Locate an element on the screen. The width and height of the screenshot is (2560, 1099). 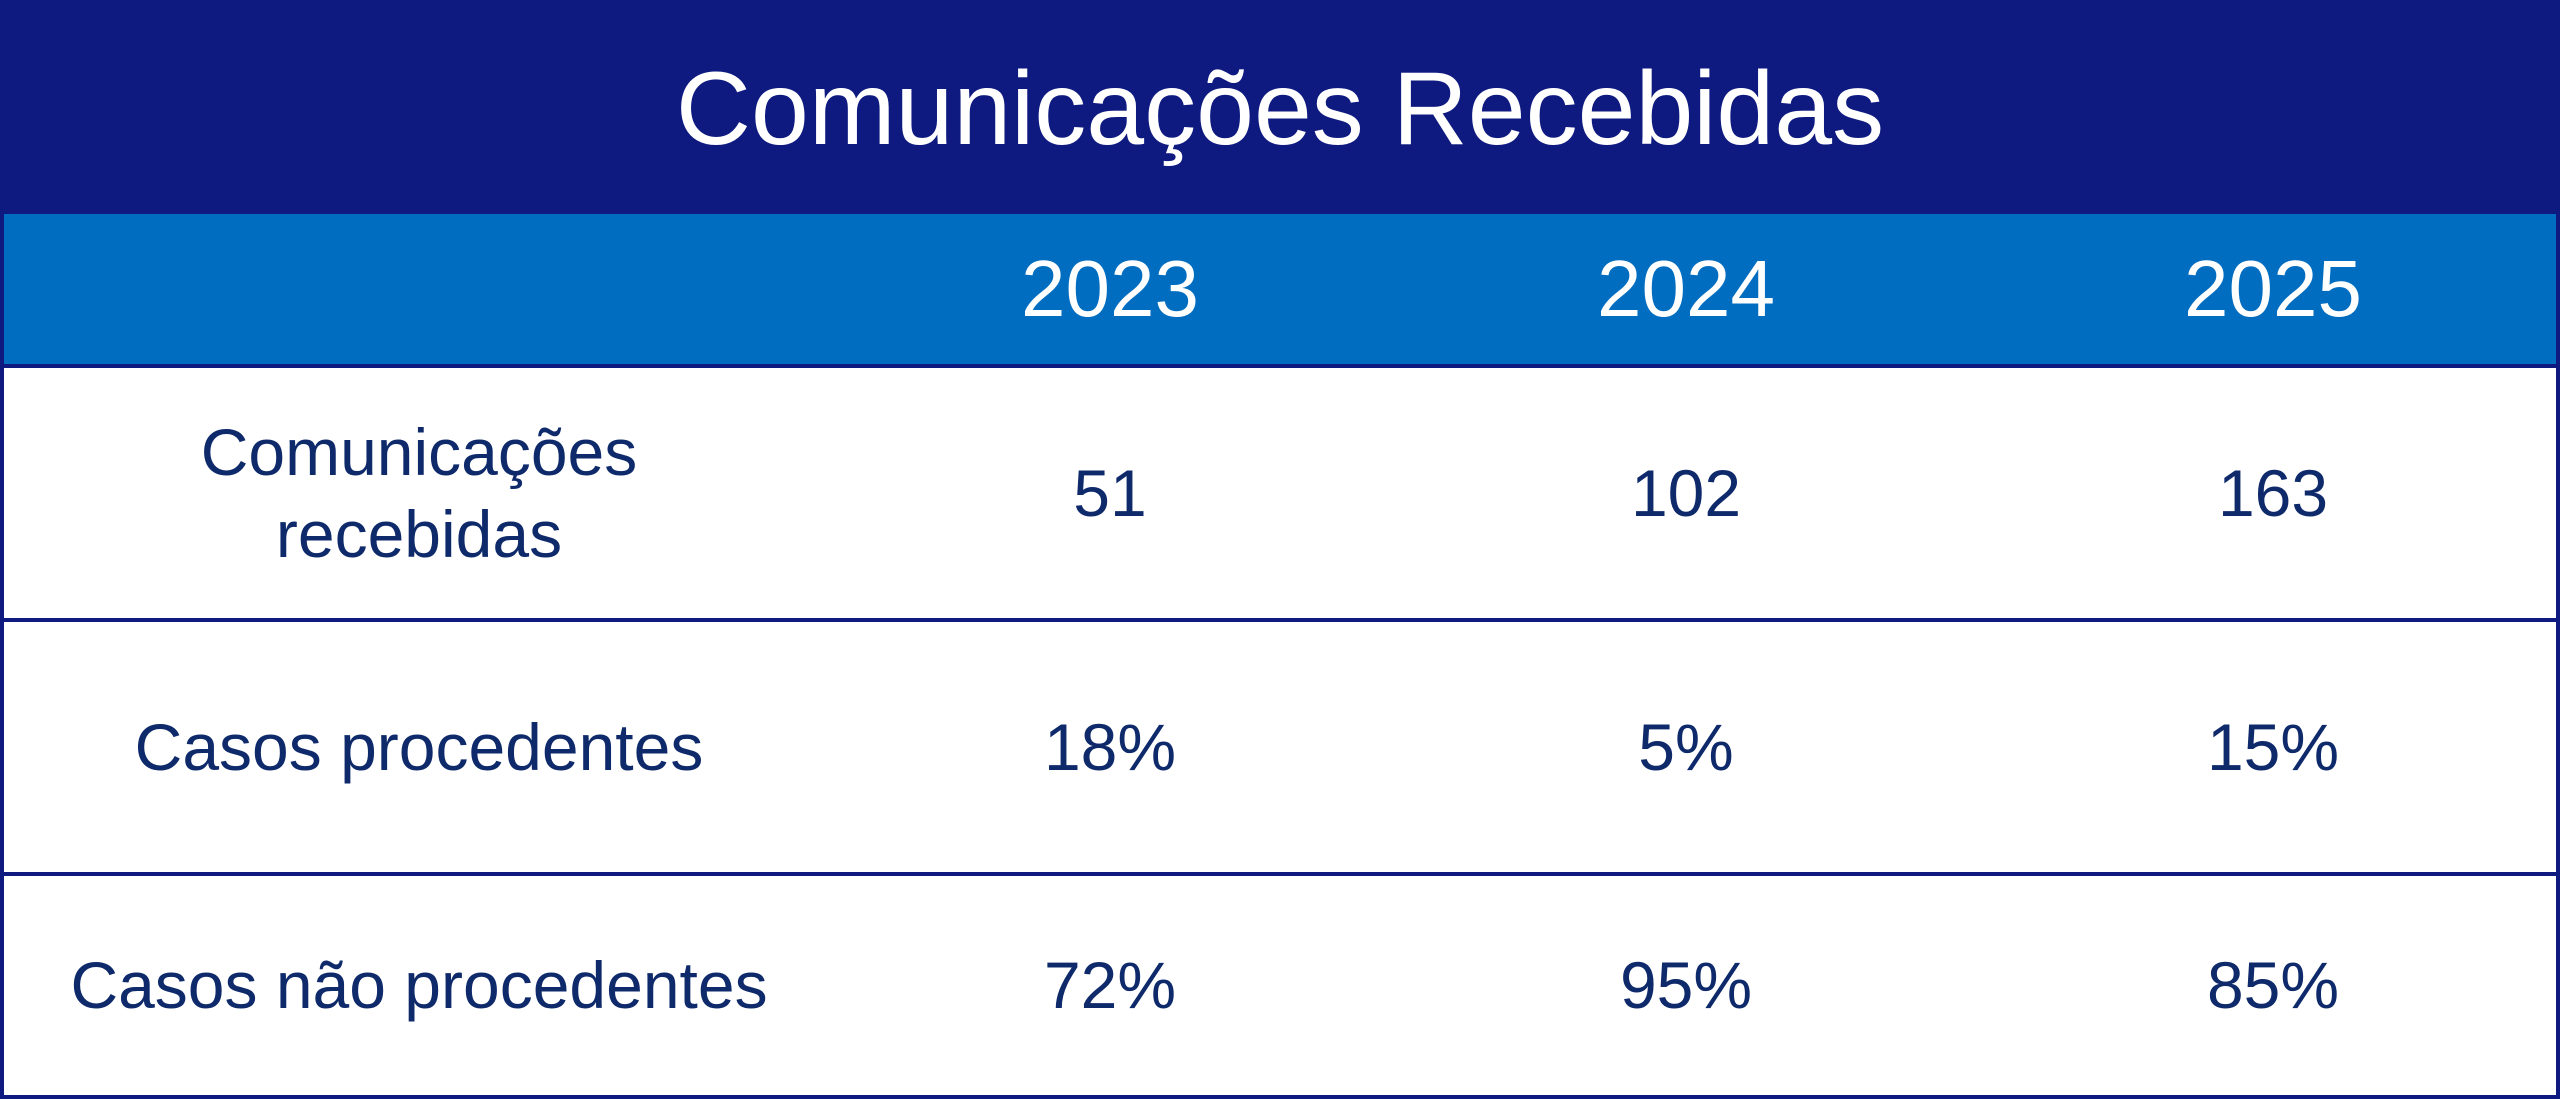
row-label-line: Casos procedentes is located at coordinates (419, 746).